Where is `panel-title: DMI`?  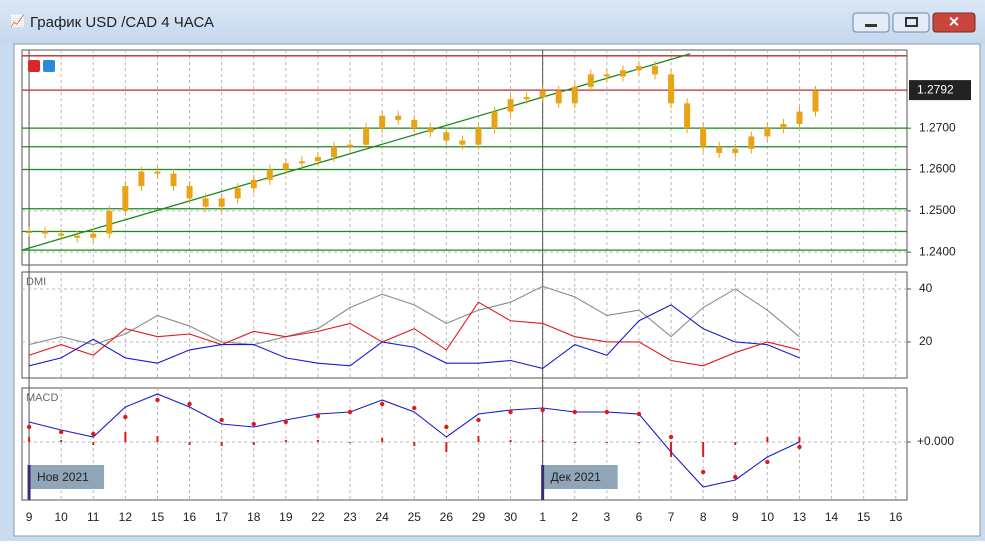
panel-title: DMI is located at coordinates (36, 282).